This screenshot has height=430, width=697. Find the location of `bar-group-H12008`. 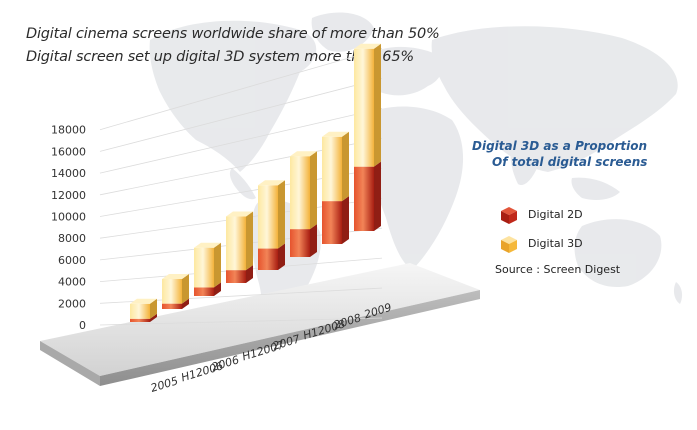

bar-group-H12008 is located at coordinates (303, 204).